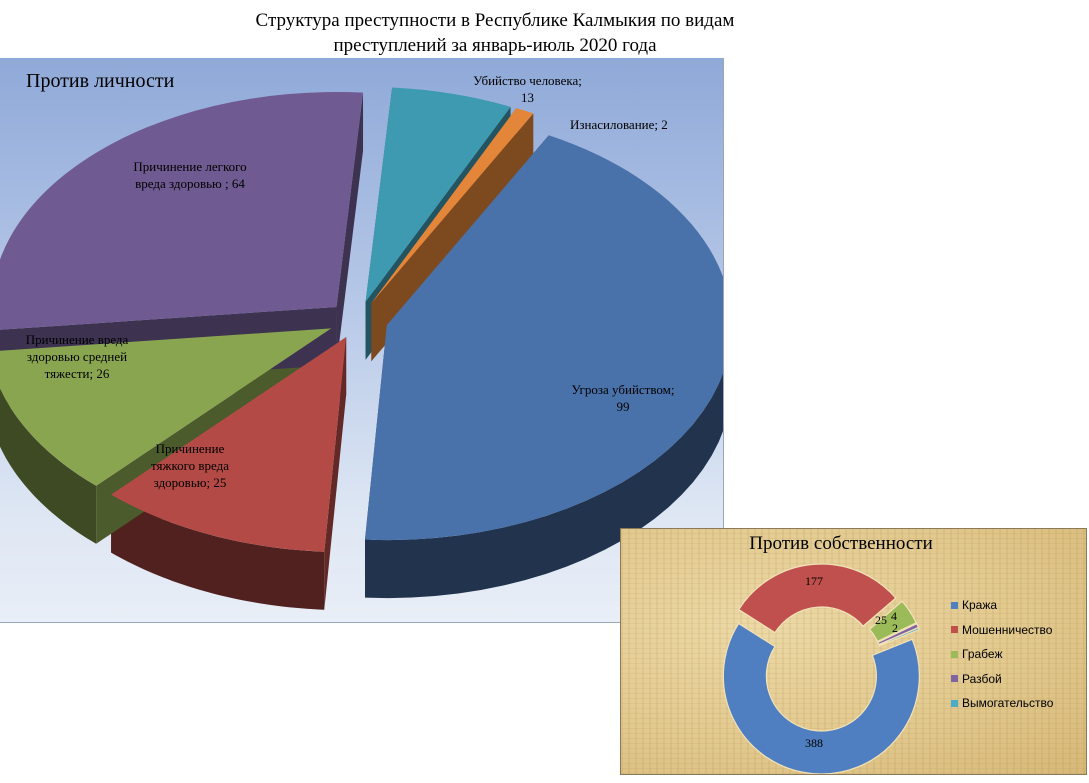 This screenshot has height=783, width=1089. I want to click on donut-slice-robbery, so click(893, 621).